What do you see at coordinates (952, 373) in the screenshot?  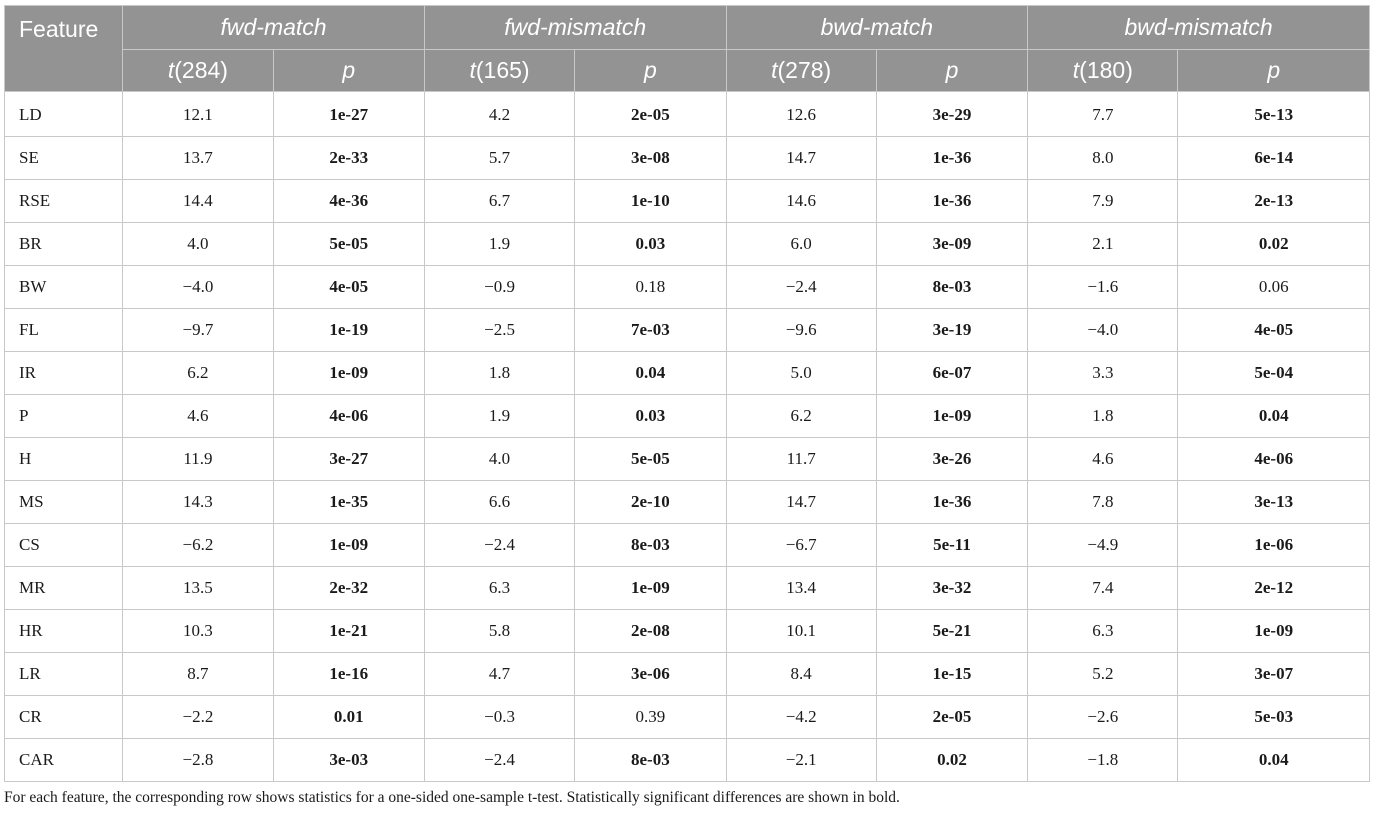 I see `p-value-cell: 6e-07` at bounding box center [952, 373].